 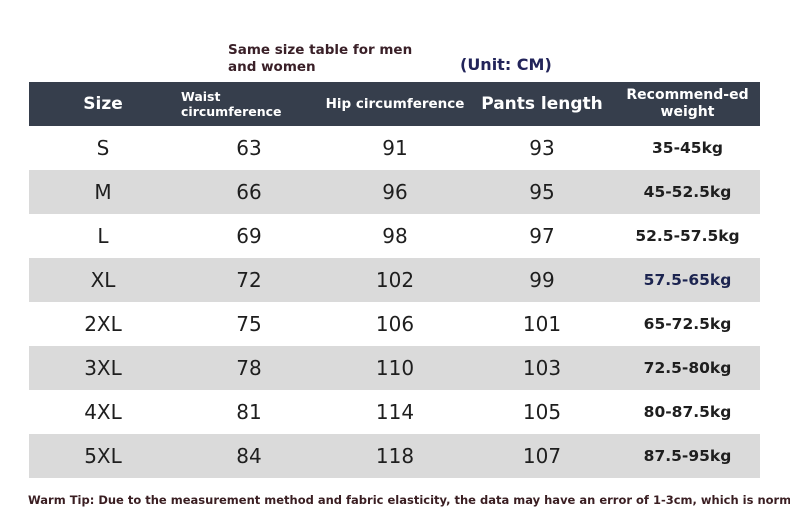 I want to click on table-row: L 69 98 97 52.5-57.5kg, so click(x=394, y=236).